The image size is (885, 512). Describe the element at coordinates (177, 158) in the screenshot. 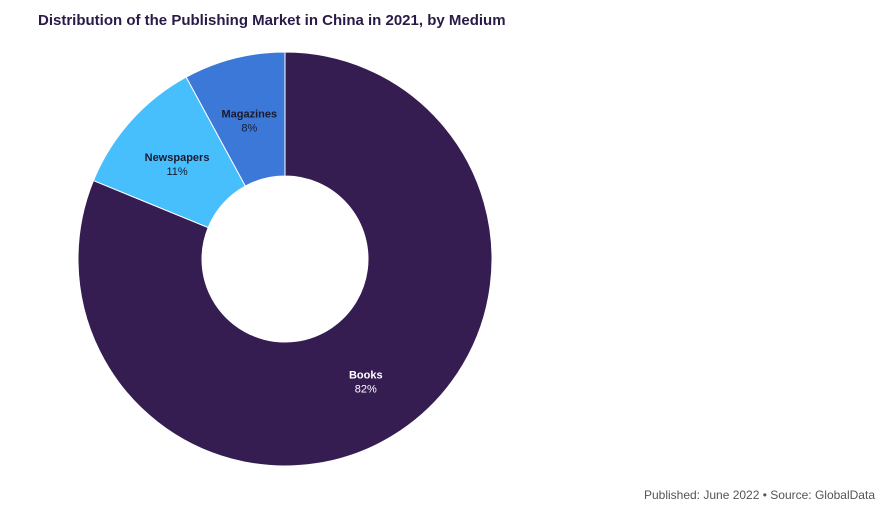

I see `slice-name-newspapers: Newspapers` at that location.